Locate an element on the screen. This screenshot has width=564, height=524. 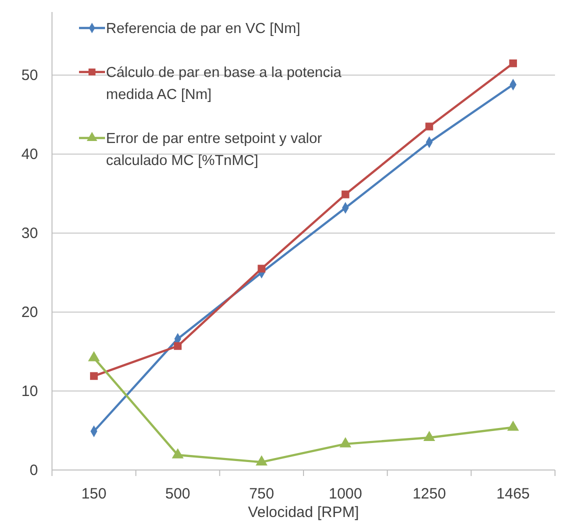
x-tick-label: 1000 is located at coordinates (345, 494).